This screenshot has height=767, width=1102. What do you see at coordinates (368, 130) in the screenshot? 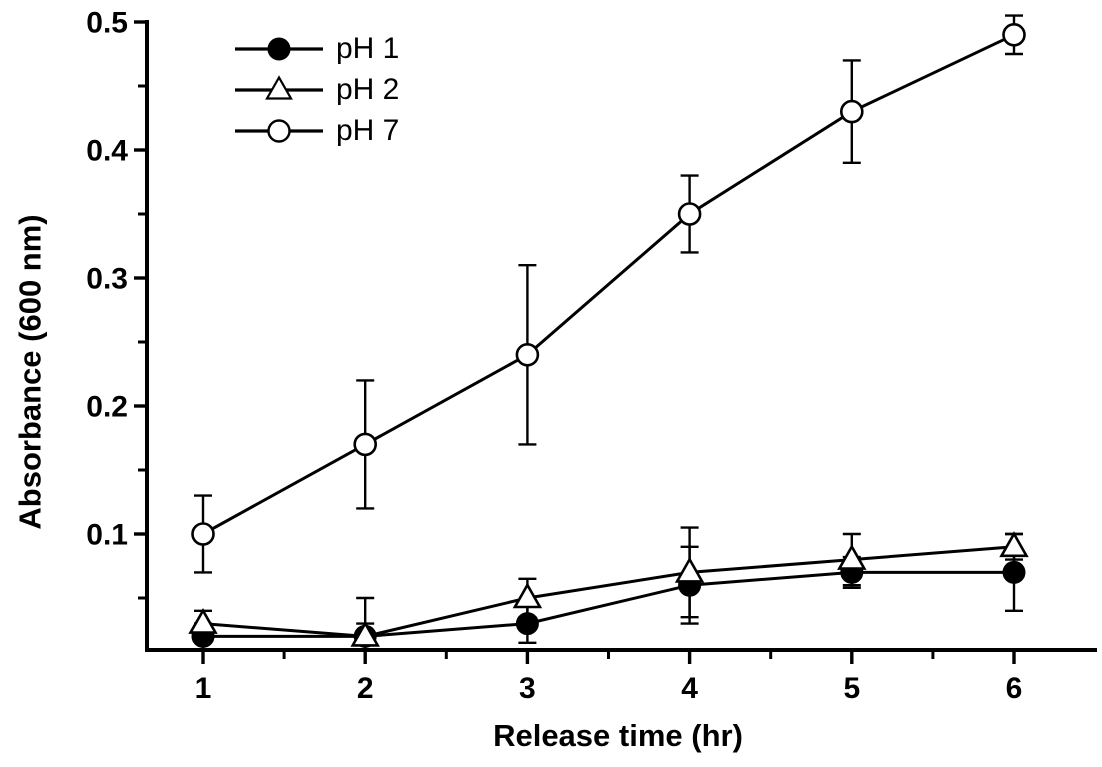
I see `legend-label-ph7: pH 7` at bounding box center [368, 130].